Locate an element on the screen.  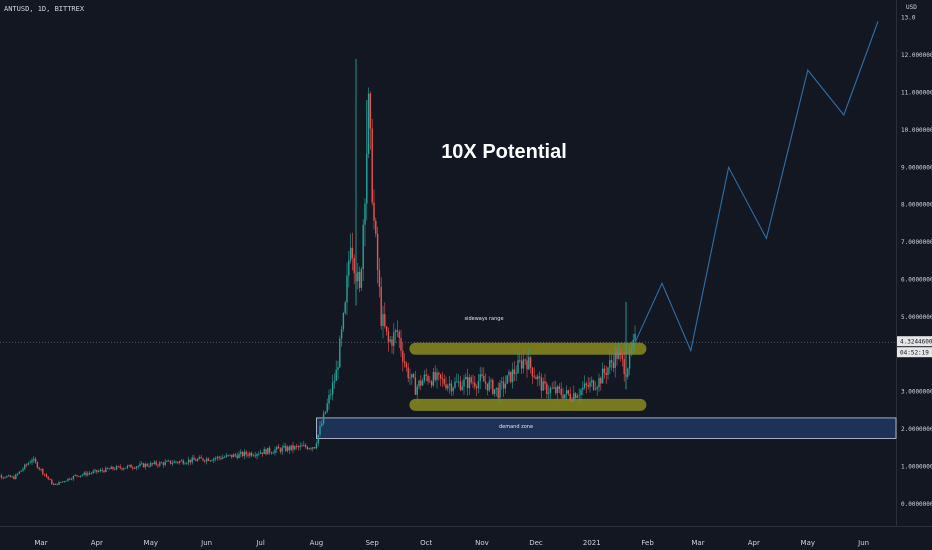
time-tick-label: Feb is located at coordinates (647, 543).